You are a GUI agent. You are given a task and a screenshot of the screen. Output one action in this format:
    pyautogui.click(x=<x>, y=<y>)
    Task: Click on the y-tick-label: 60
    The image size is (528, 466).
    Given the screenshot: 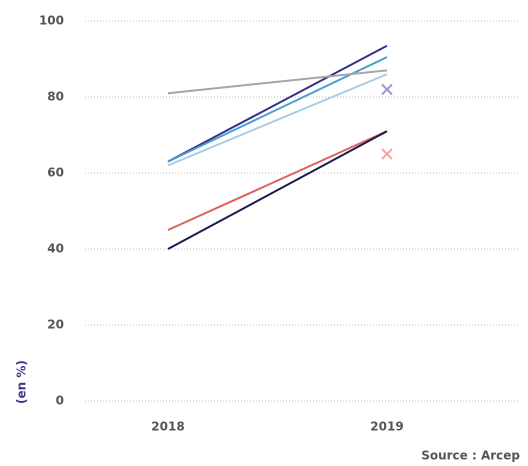 What is the action you would take?
    pyautogui.click(x=55, y=173)
    